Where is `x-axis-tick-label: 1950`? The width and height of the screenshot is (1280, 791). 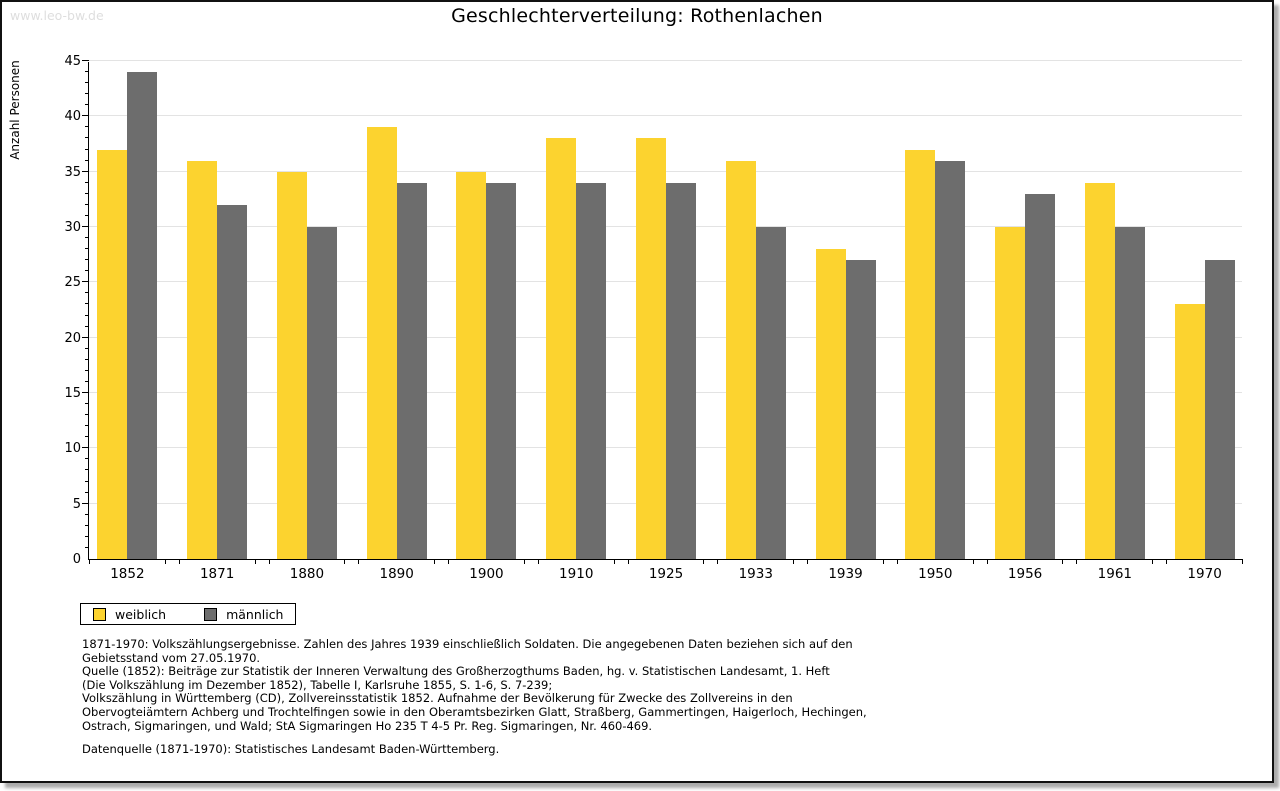 x-axis-tick-label: 1950 is located at coordinates (935, 574).